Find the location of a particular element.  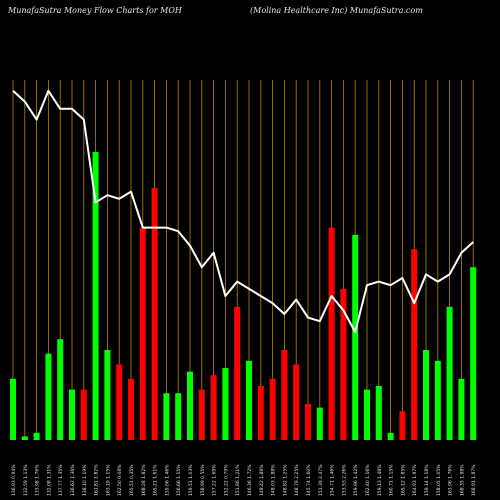

x-tick-label: 148.42 1.88% is located at coordinates (262, 480).